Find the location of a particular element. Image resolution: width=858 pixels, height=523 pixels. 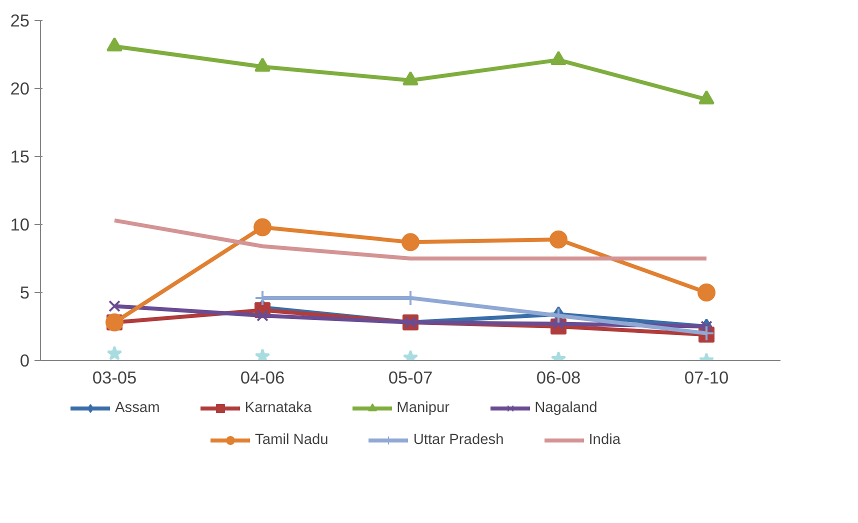

x-tick-label: 07-10 is located at coordinates (706, 378).